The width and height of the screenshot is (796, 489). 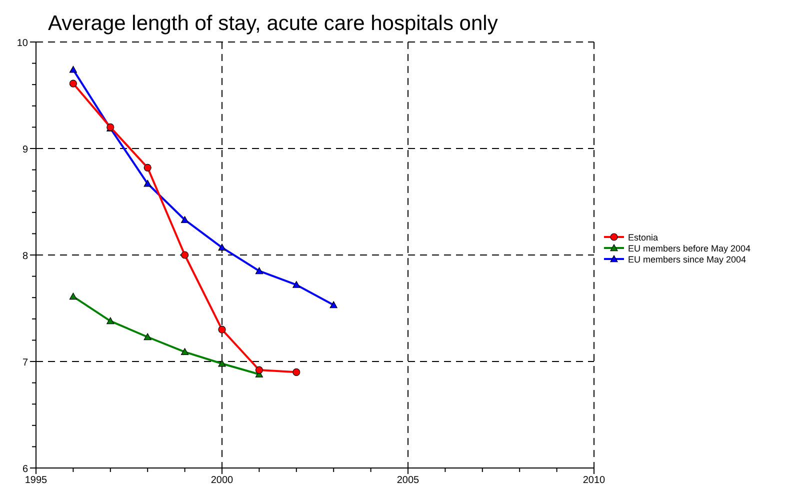 I want to click on x-tick-label: 2010, so click(x=594, y=480).